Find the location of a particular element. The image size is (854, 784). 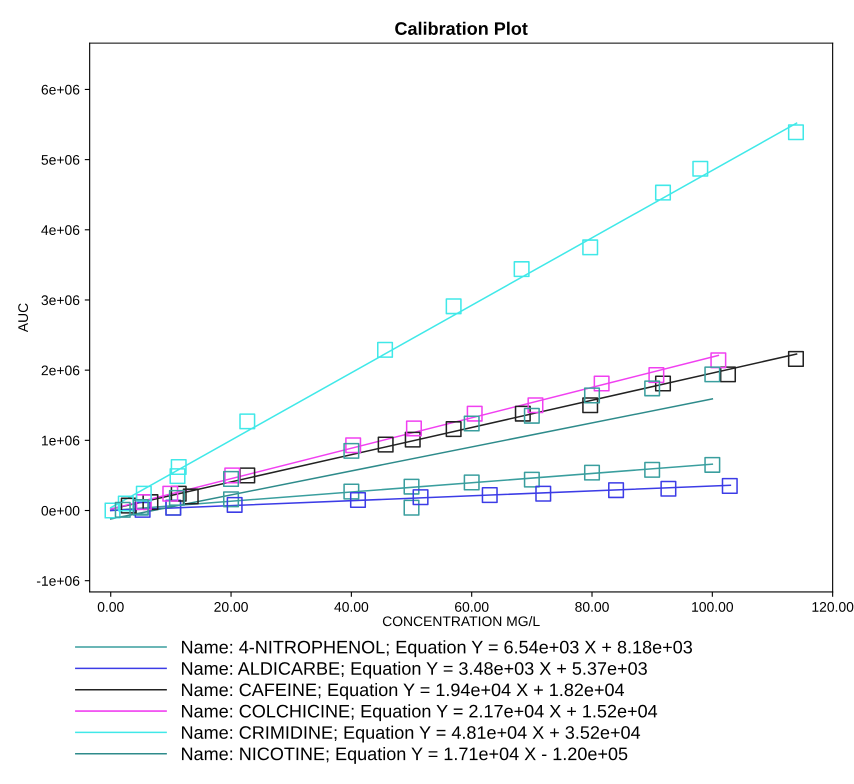

y-tick-label: 1e+06 is located at coordinates (61, 441).